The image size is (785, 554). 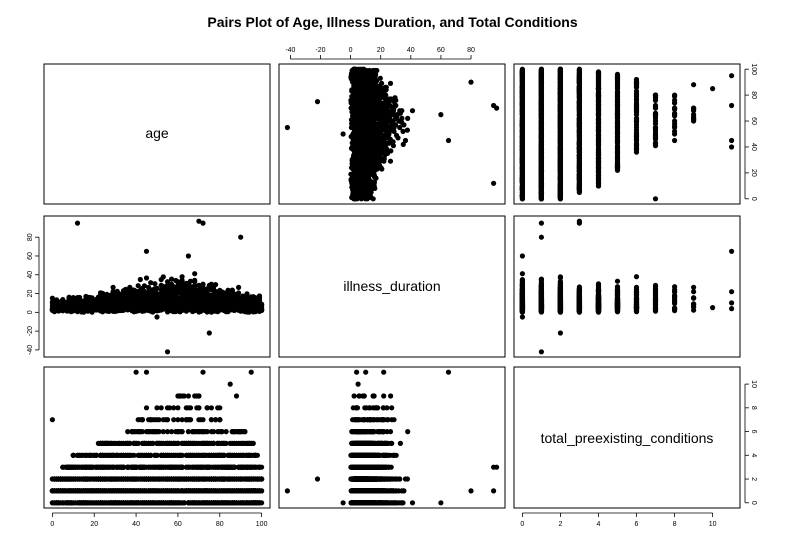 What do you see at coordinates (753, 432) in the screenshot?
I see `y-tick-label: 6` at bounding box center [753, 432].